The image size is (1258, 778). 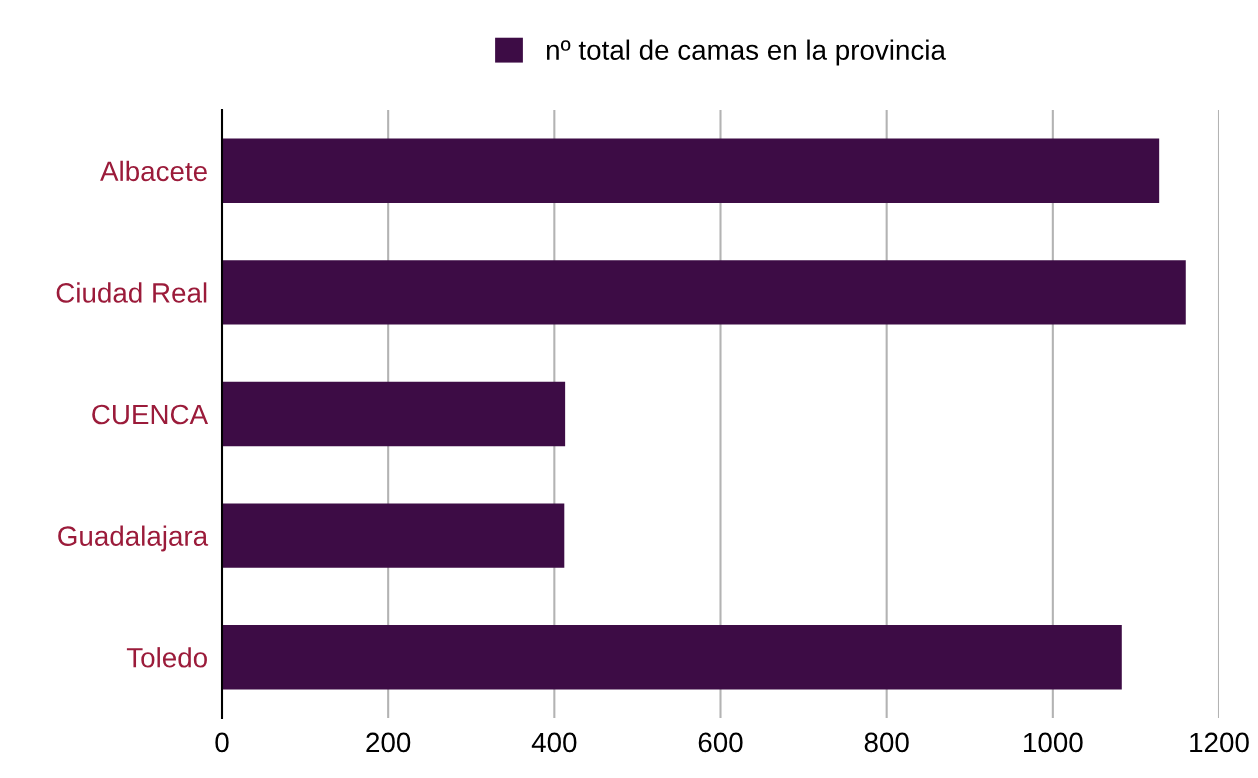 I want to click on x-tick-label: 600, so click(x=720, y=742).